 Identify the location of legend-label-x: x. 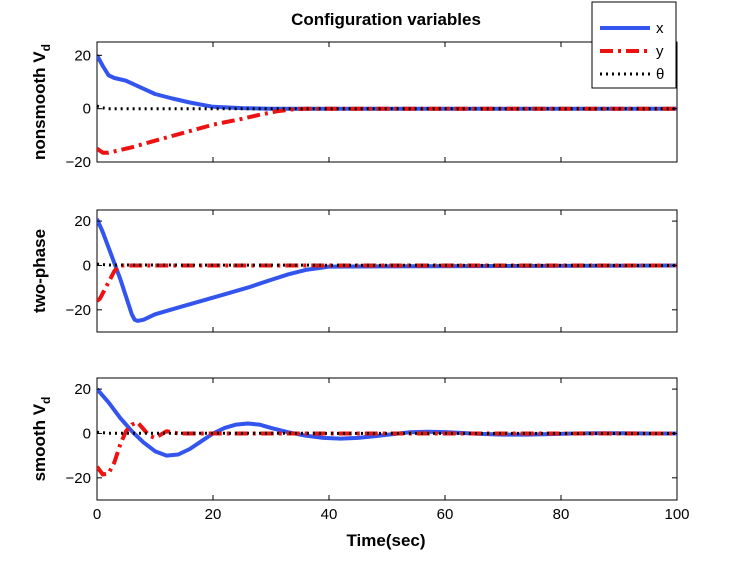
(660, 28).